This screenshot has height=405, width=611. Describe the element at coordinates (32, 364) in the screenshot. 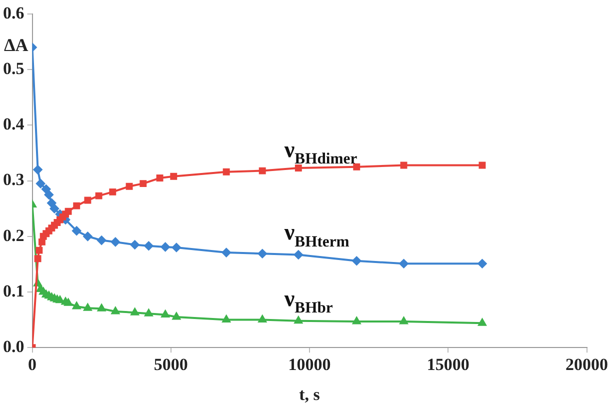

I see `x-tick-label: 0` at that location.